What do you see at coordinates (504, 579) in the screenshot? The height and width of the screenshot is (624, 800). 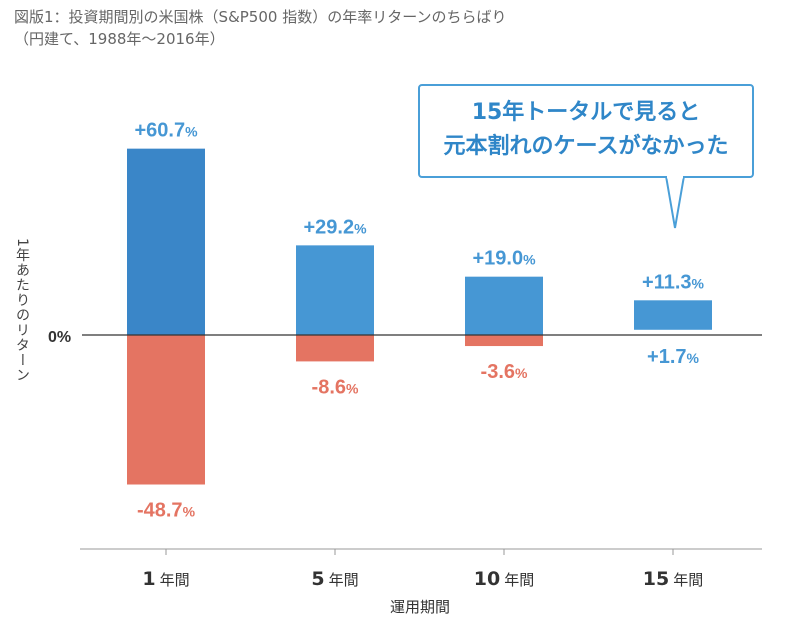 I see `x-tick-label-2: 10 年間` at bounding box center [504, 579].